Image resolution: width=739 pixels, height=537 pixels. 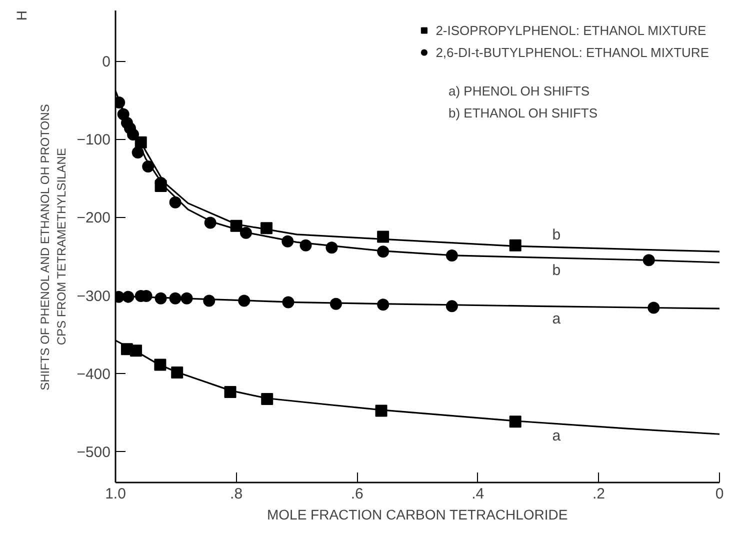 I want to click on y-axis-title: SHIFTS OF PHENOL AND ETHANOL OH PROTONS CPS FROM TETRAMETHYLSILANE, so click(x=53, y=247).